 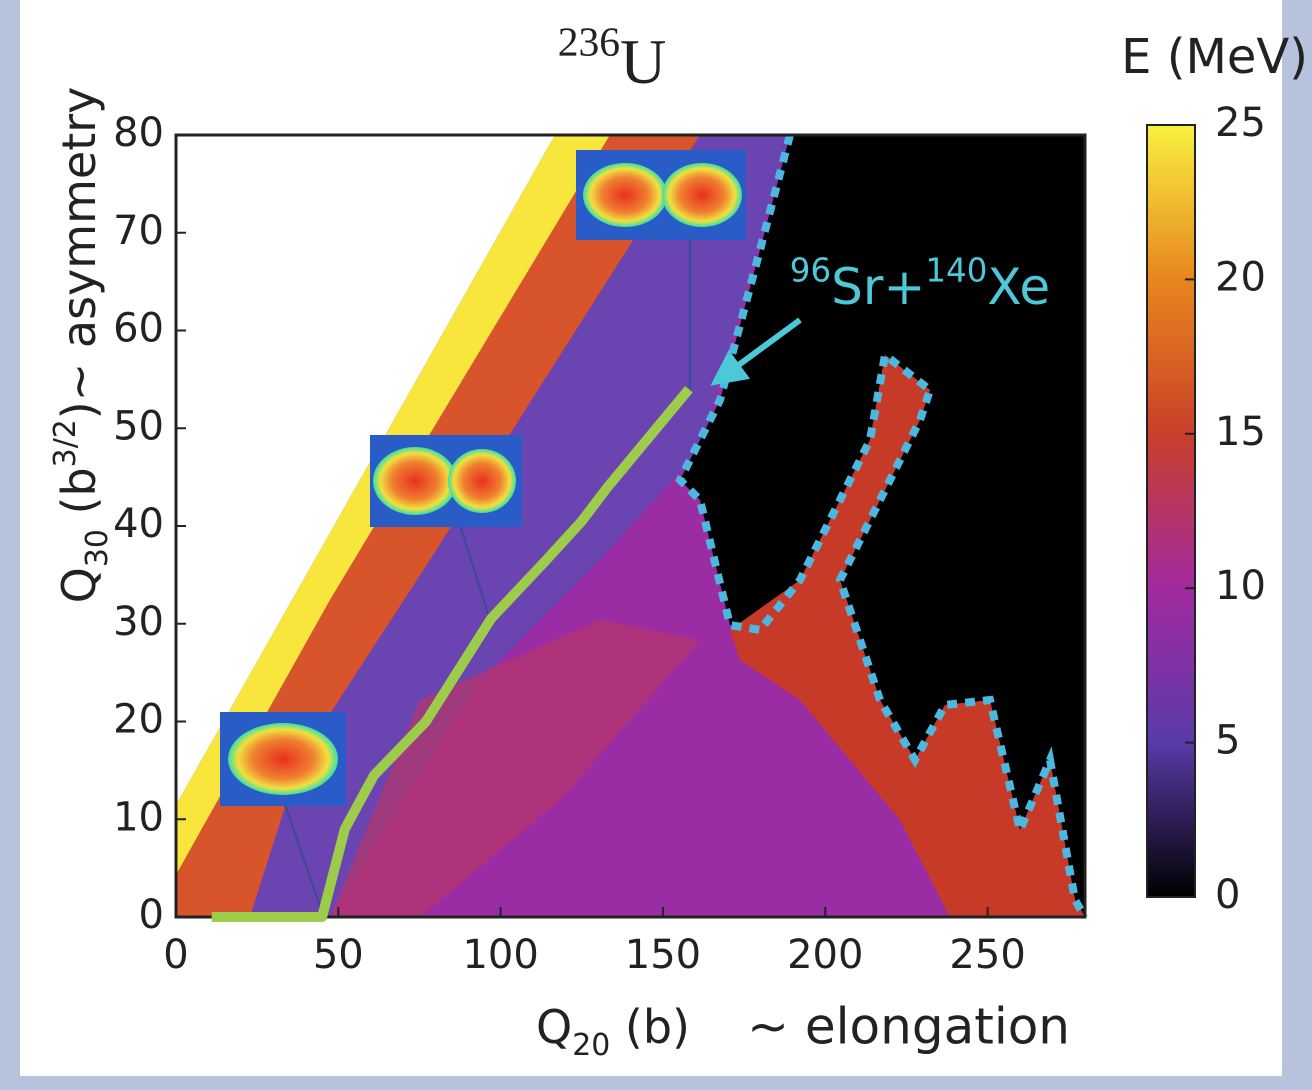 I want to click on x-axis-label-part: 20, so click(x=591, y=1045).